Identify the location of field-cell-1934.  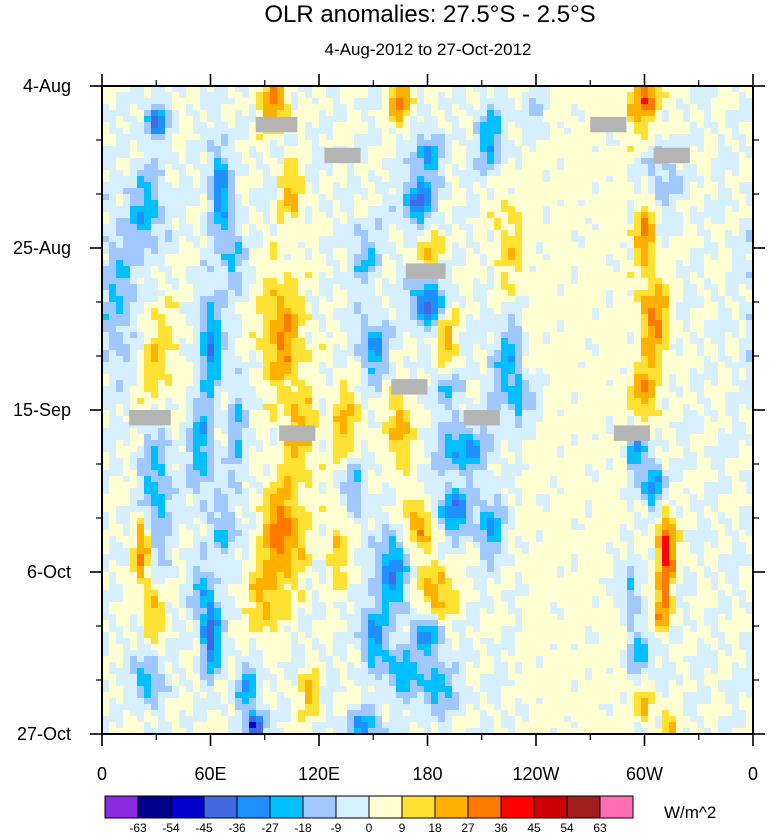
(624, 209).